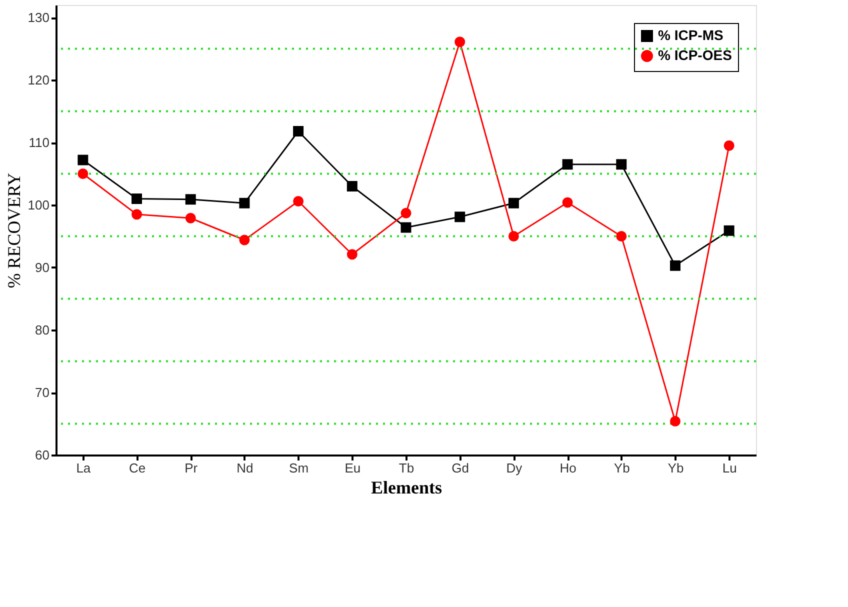 Image resolution: width=848 pixels, height=607 pixels. What do you see at coordinates (39, 17) in the screenshot?
I see `y-tick-label: 130` at bounding box center [39, 17].